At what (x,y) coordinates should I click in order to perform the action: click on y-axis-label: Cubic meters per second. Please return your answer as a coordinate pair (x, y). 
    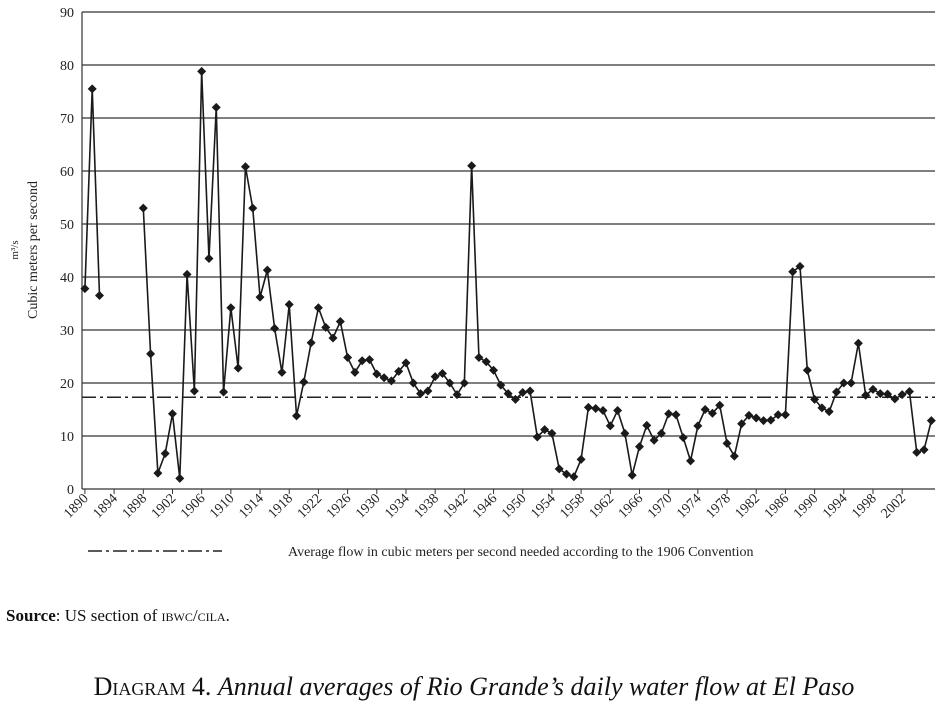
    Looking at the image, I should click on (33, 250).